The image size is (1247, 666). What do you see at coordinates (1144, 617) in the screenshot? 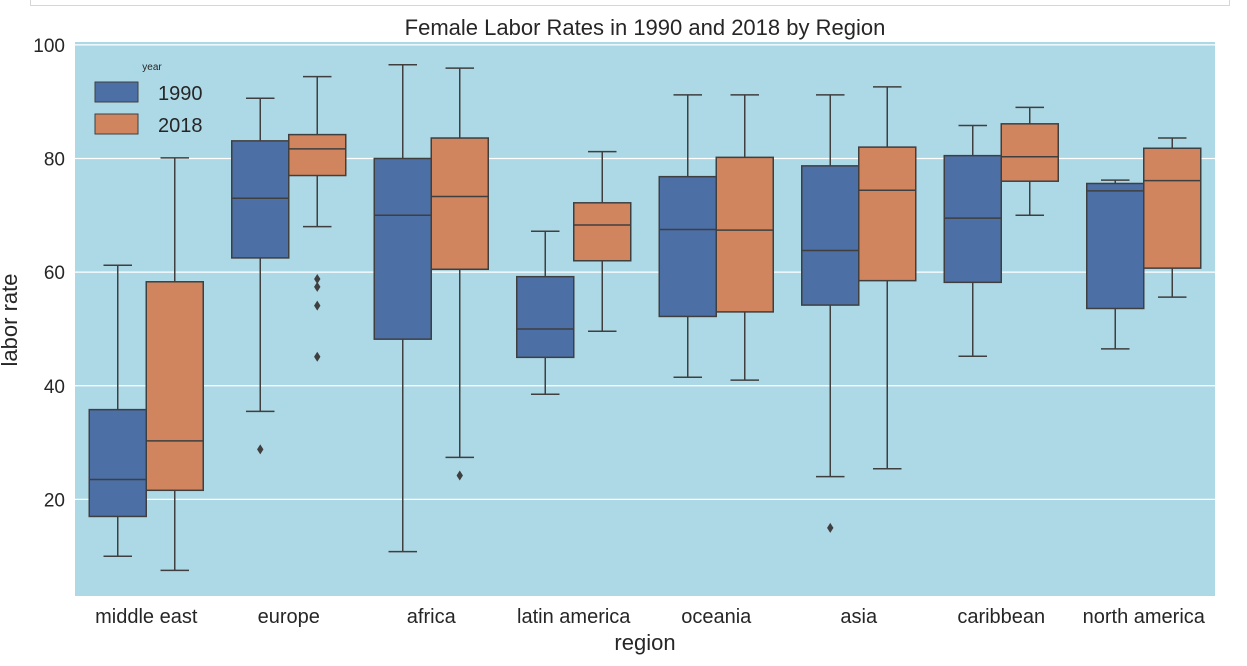
I see `x-tick-label-north-america: north america` at bounding box center [1144, 617].